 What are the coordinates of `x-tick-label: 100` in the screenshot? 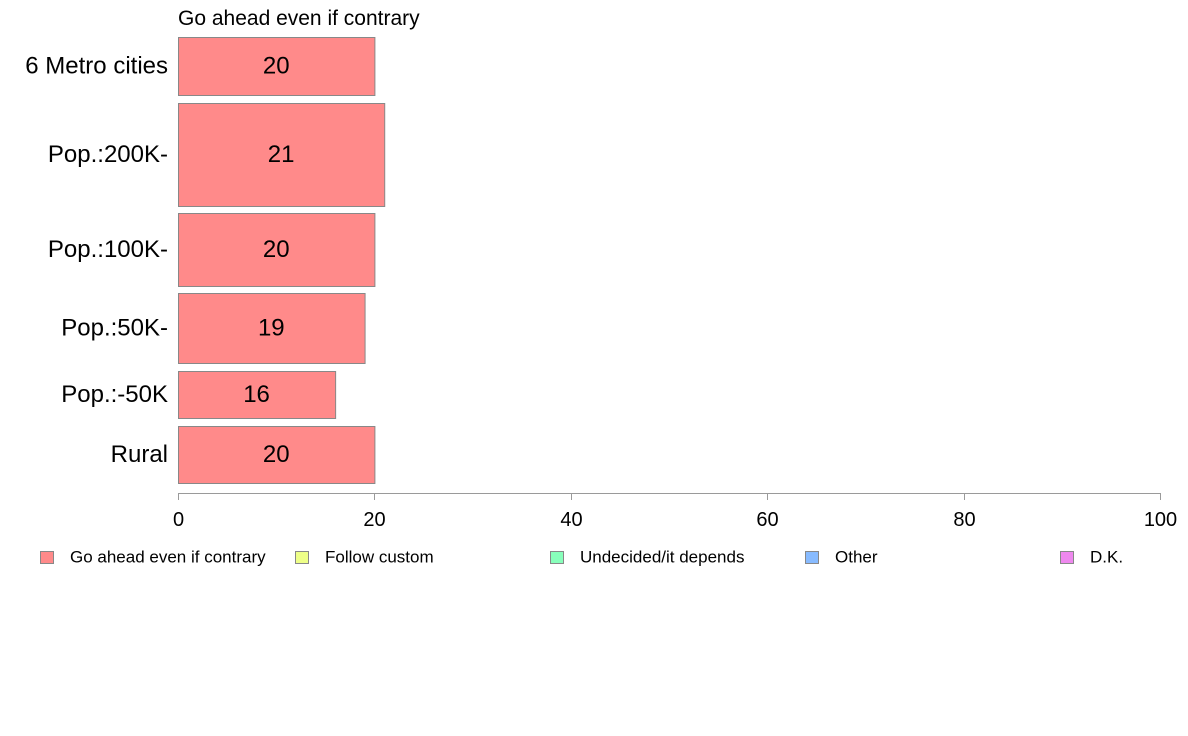 It's located at (1160, 520).